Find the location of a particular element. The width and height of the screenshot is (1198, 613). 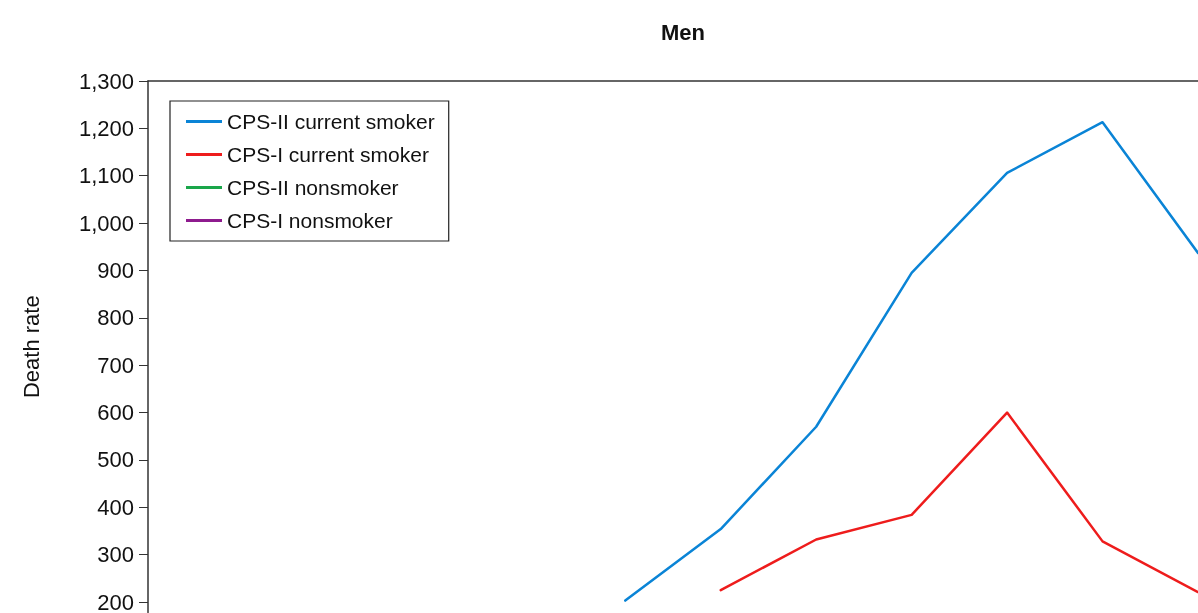

legend-label: CPS-II current smoker is located at coordinates (331, 121).